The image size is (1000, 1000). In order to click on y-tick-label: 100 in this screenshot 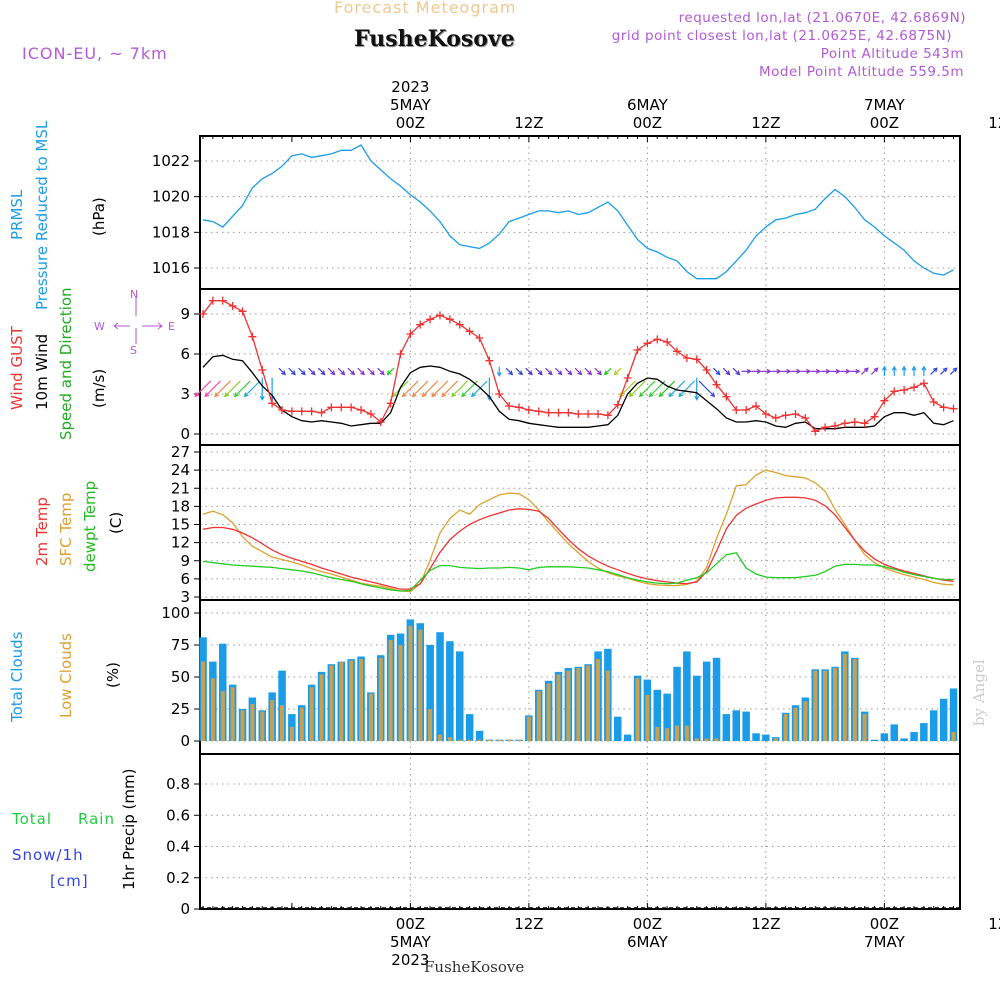, I will do `click(175, 613)`.